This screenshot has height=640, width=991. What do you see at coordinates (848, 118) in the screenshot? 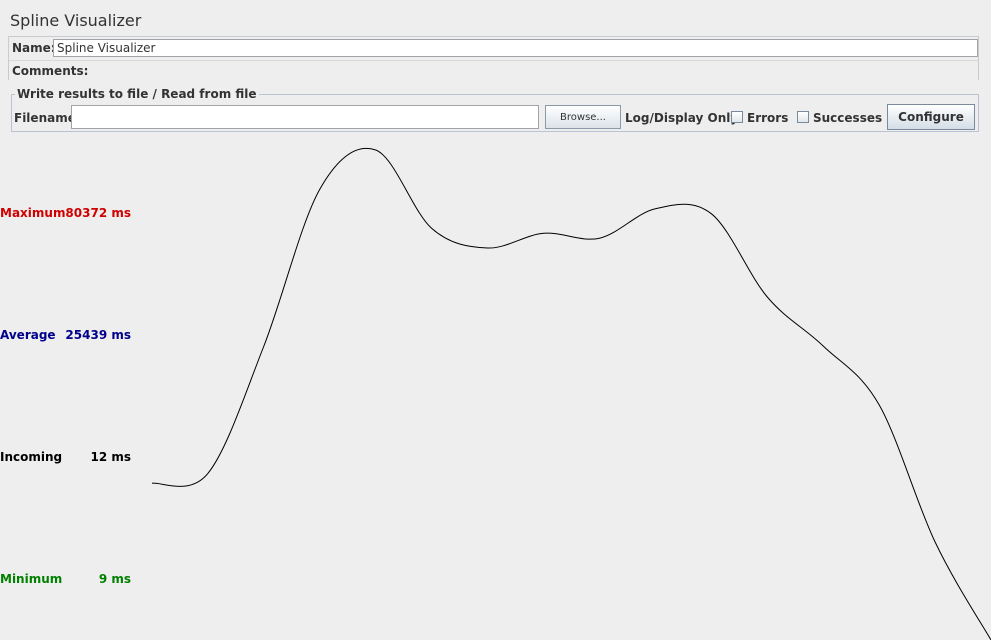
I see `successes-label: Successes` at bounding box center [848, 118].